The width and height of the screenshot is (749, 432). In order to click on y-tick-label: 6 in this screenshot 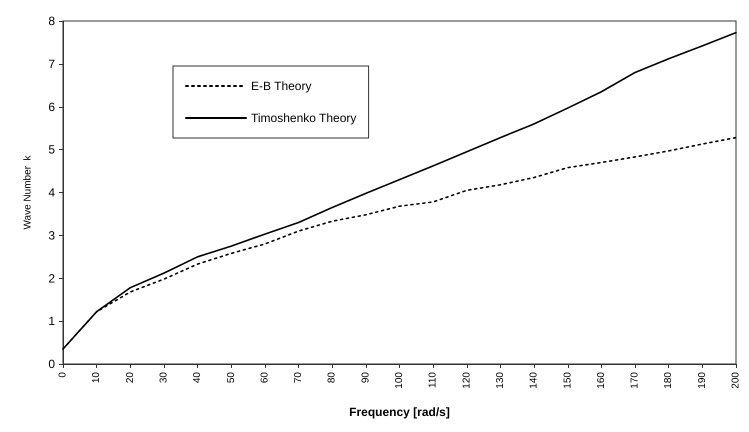, I will do `click(52, 107)`.